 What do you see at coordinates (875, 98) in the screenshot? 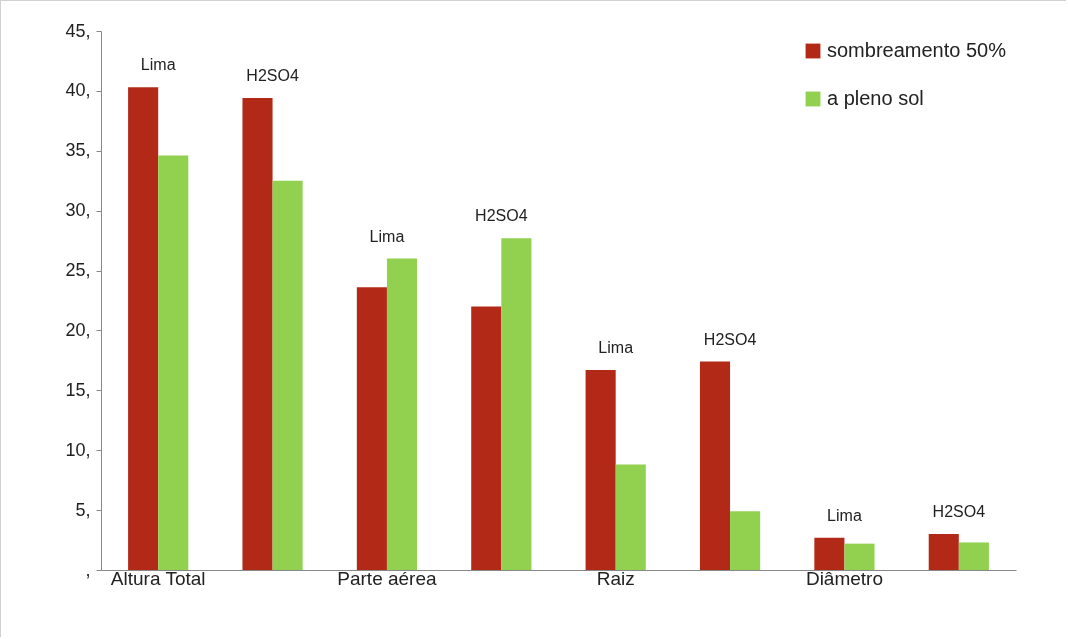
I see `legend-label: a pleno sol` at bounding box center [875, 98].